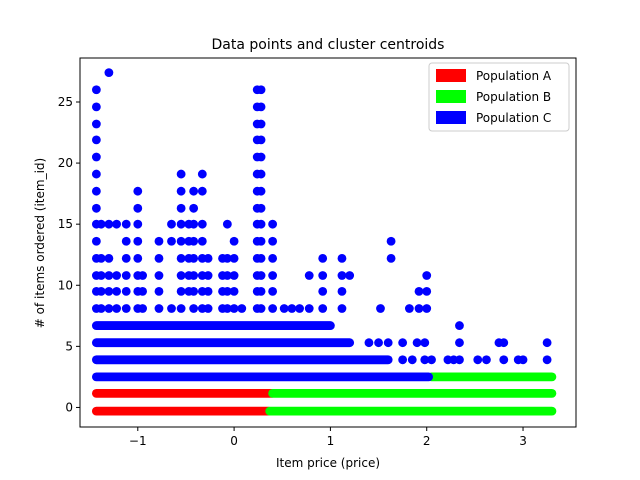  Describe the element at coordinates (69, 254) in the screenshot. I see `y-axis: 0 5 10 15 20 25` at that location.